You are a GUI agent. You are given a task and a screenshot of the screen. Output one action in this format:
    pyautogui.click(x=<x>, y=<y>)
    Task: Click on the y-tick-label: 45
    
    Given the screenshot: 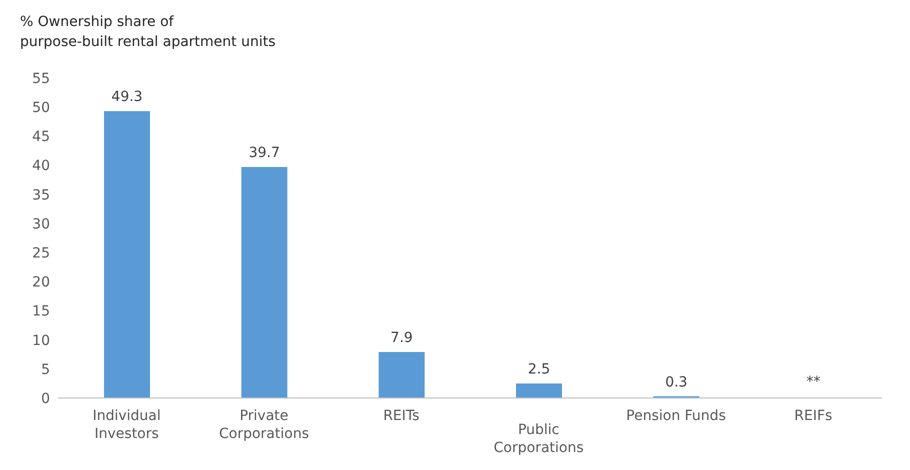 What is the action you would take?
    pyautogui.click(x=41, y=137)
    